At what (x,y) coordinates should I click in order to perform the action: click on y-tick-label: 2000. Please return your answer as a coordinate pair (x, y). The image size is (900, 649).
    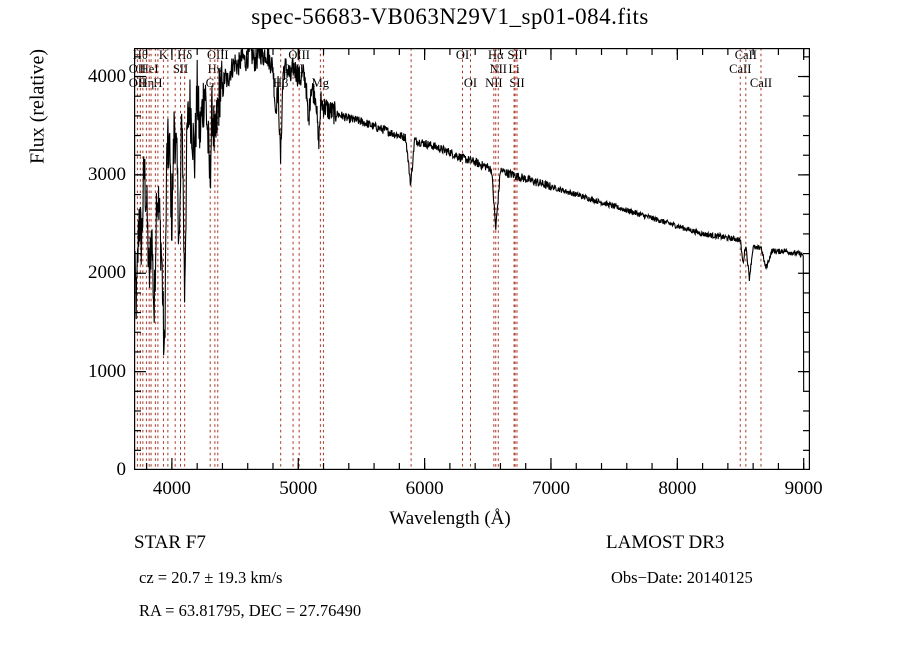
    Looking at the image, I should click on (107, 273).